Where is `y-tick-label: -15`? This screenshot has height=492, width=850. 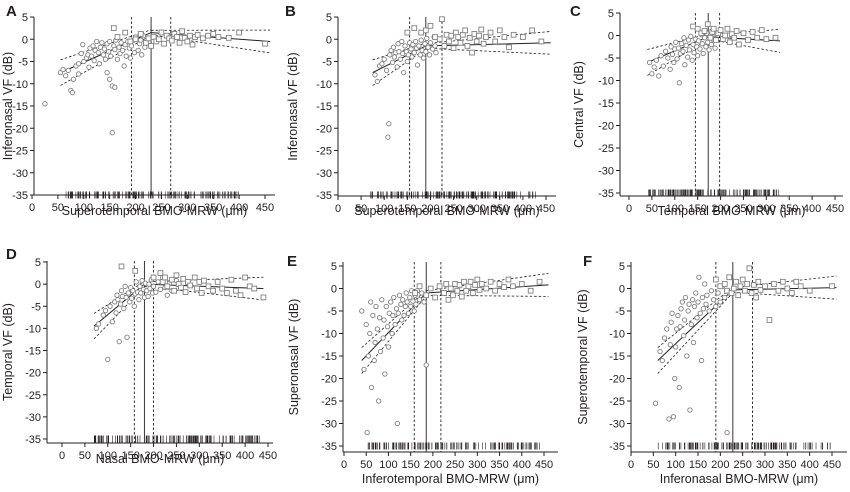
y-tick-label: -15 is located at coordinates (33, 352).